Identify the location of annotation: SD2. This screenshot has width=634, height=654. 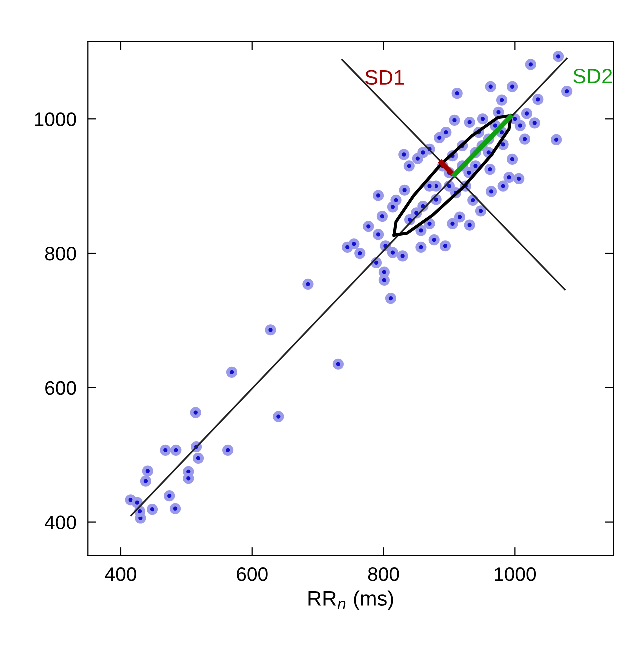
(593, 76).